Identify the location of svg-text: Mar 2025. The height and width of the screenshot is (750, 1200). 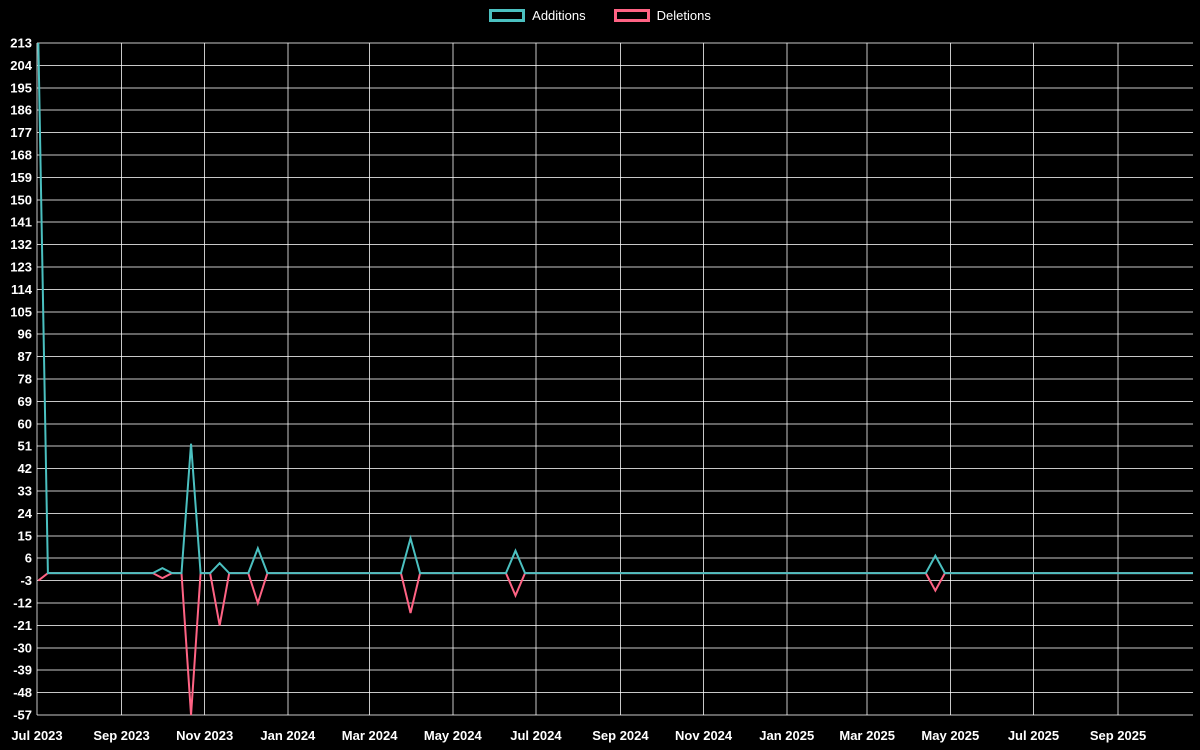
(867, 735).